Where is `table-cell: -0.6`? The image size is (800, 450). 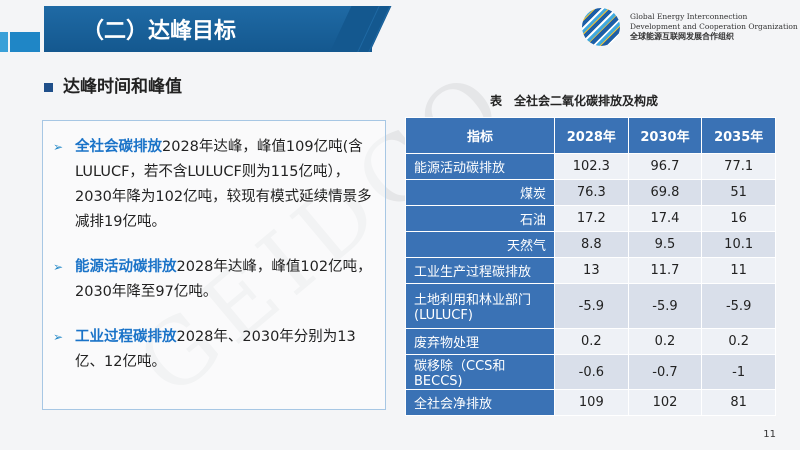 table-cell: -0.6 is located at coordinates (591, 372).